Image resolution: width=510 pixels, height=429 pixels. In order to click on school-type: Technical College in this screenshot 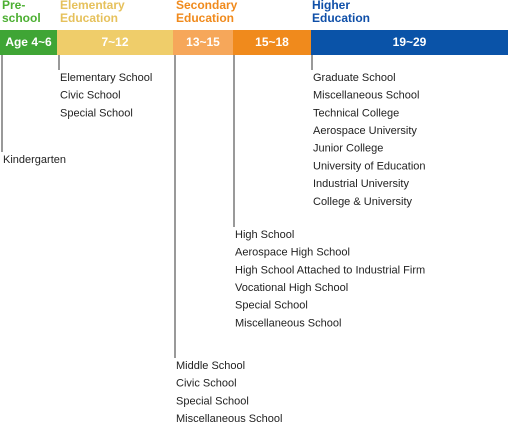, I will do `click(356, 113)`.